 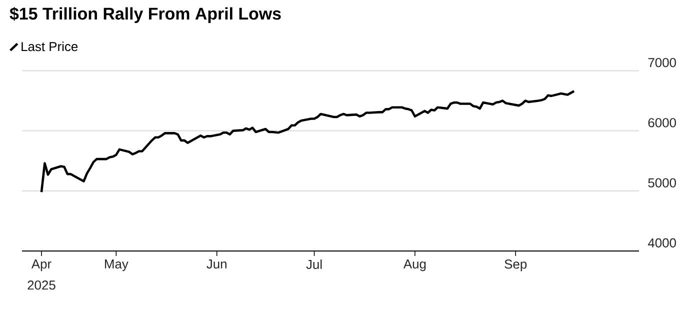 What do you see at coordinates (662, 123) in the screenshot?
I see `y-tick-label: 6000` at bounding box center [662, 123].